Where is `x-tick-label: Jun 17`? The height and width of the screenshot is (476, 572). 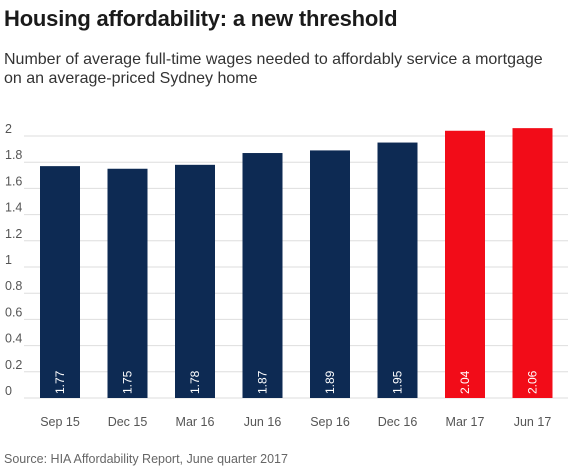 x-tick-label: Jun 17 is located at coordinates (533, 422).